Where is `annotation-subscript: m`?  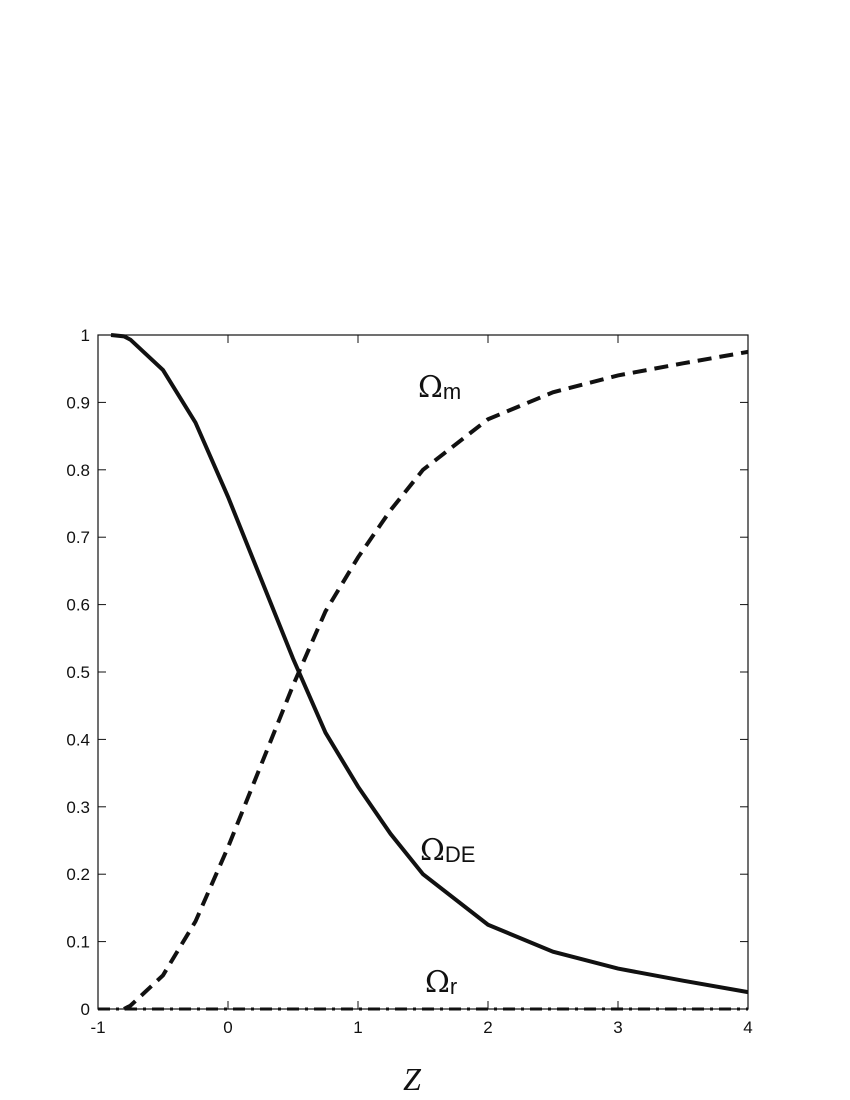 annotation-subscript: m is located at coordinates (452, 391).